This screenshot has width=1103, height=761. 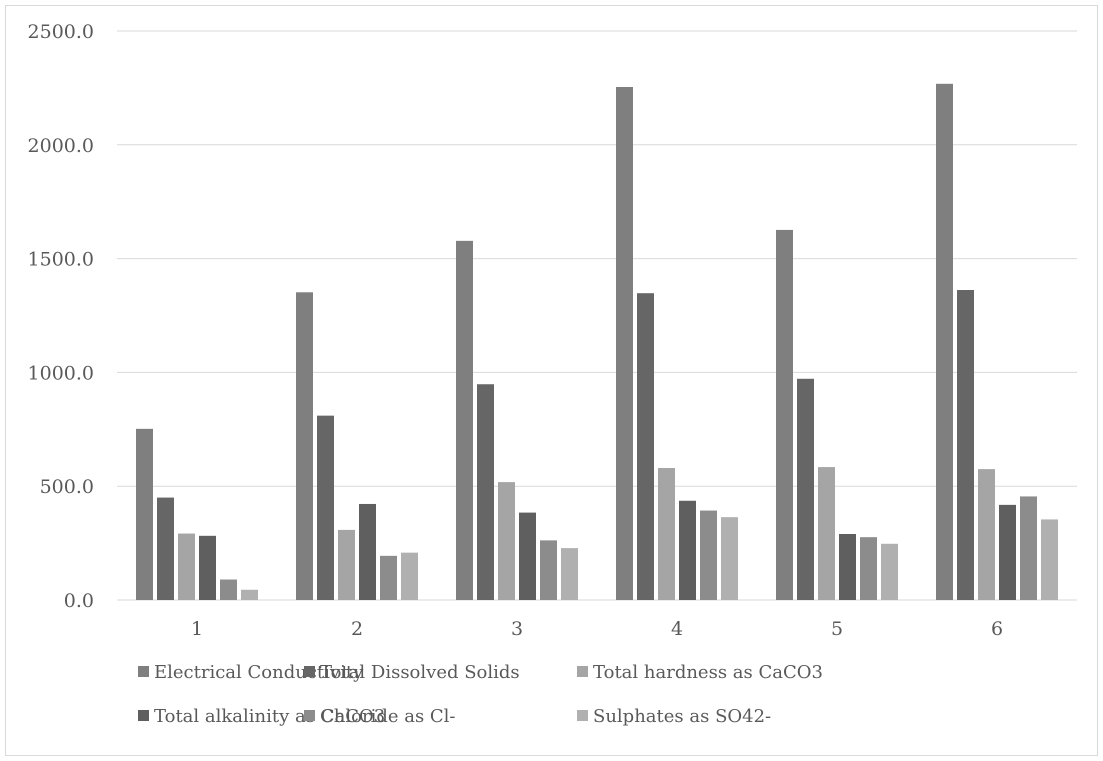 What do you see at coordinates (61, 316) in the screenshot?
I see `y-axis-tick-labels: 0.0 500.0 1000.0 1500.0 2000.0 2500.0` at bounding box center [61, 316].